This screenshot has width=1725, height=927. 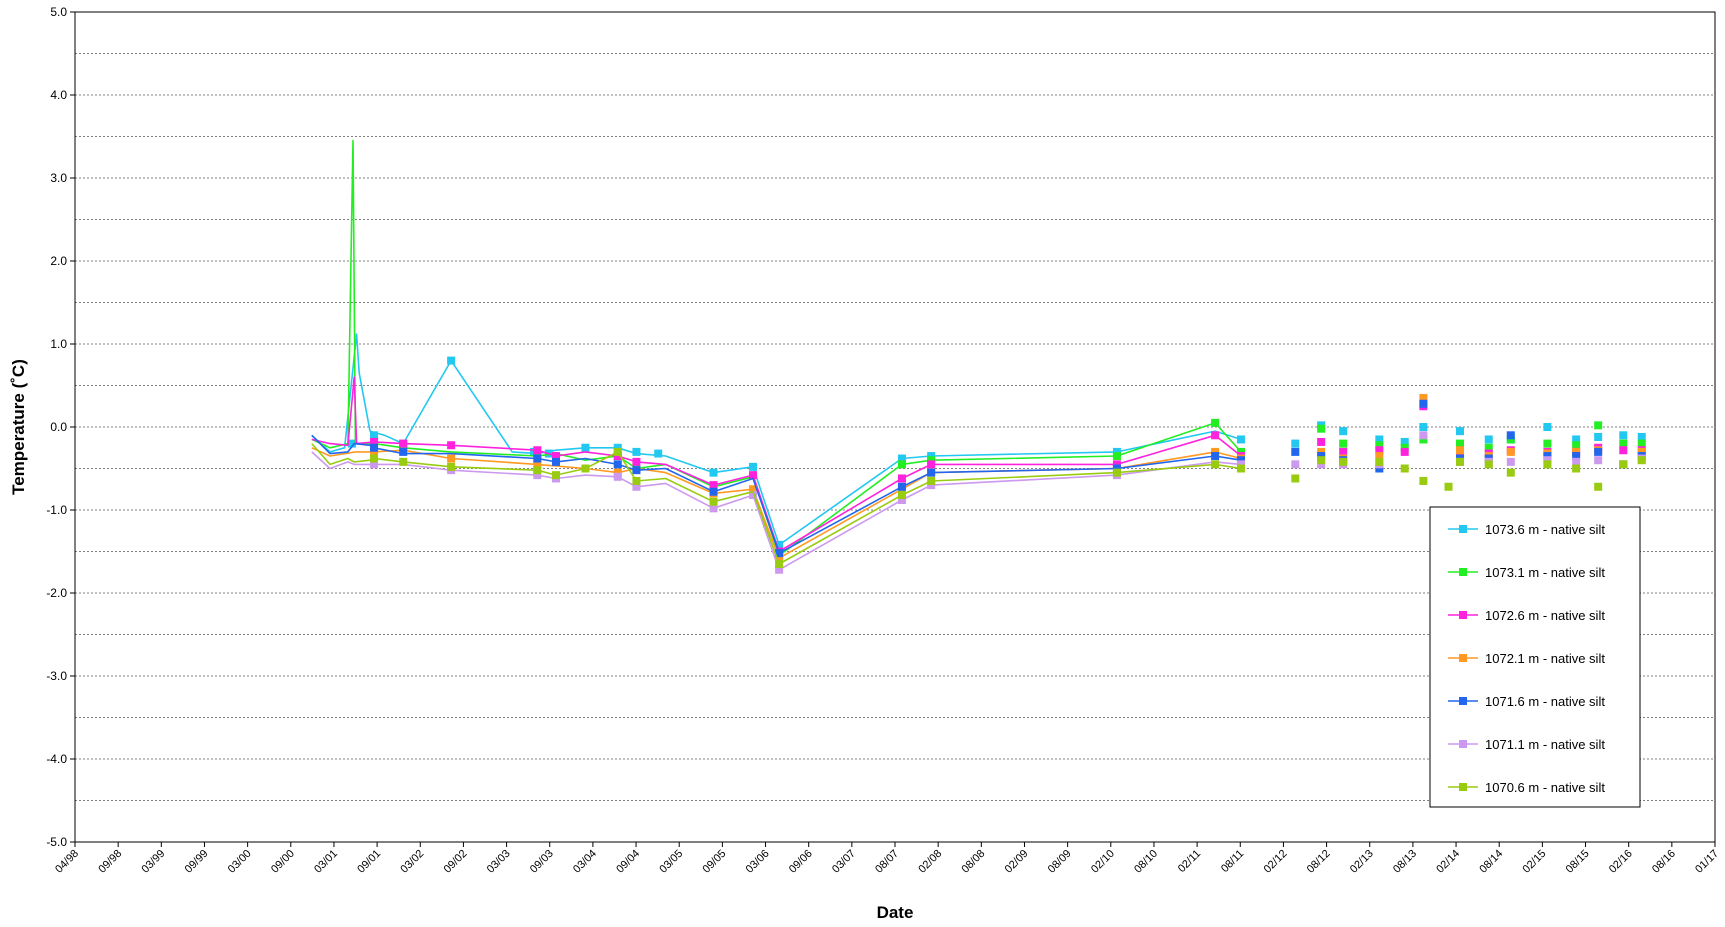 What do you see at coordinates (56, 510) in the screenshot?
I see `y-tick-label: -1.0` at bounding box center [56, 510].